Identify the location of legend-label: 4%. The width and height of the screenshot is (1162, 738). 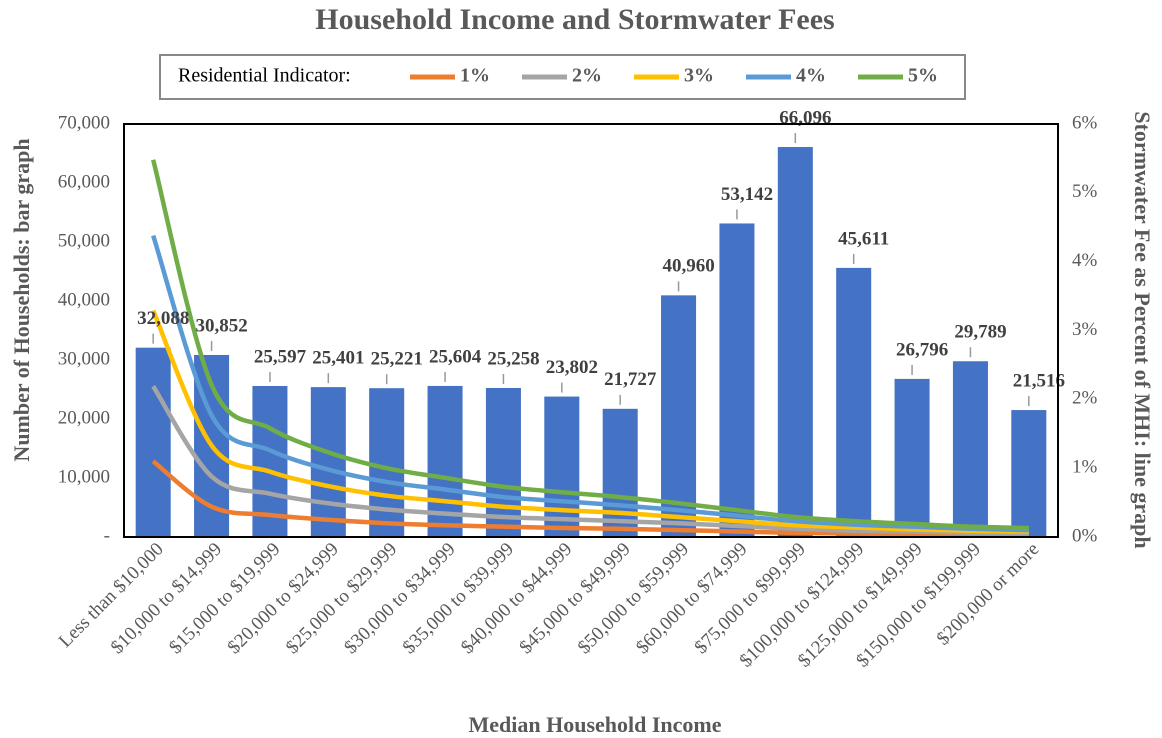
(811, 76).